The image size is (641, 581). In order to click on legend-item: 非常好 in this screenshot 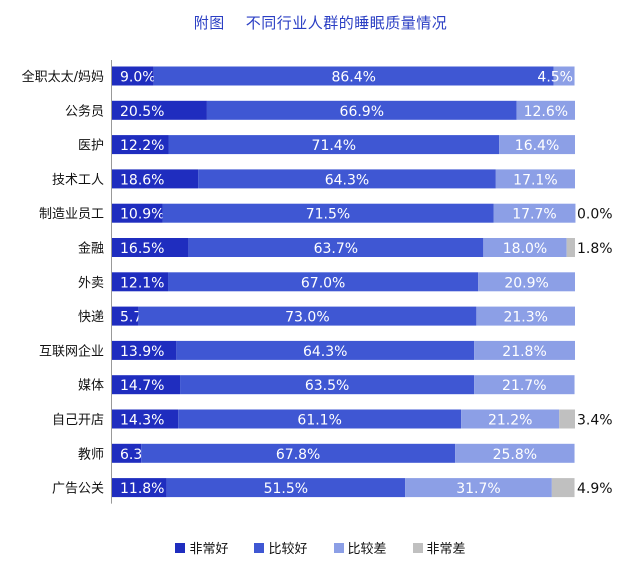, I will do `click(201, 547)`.